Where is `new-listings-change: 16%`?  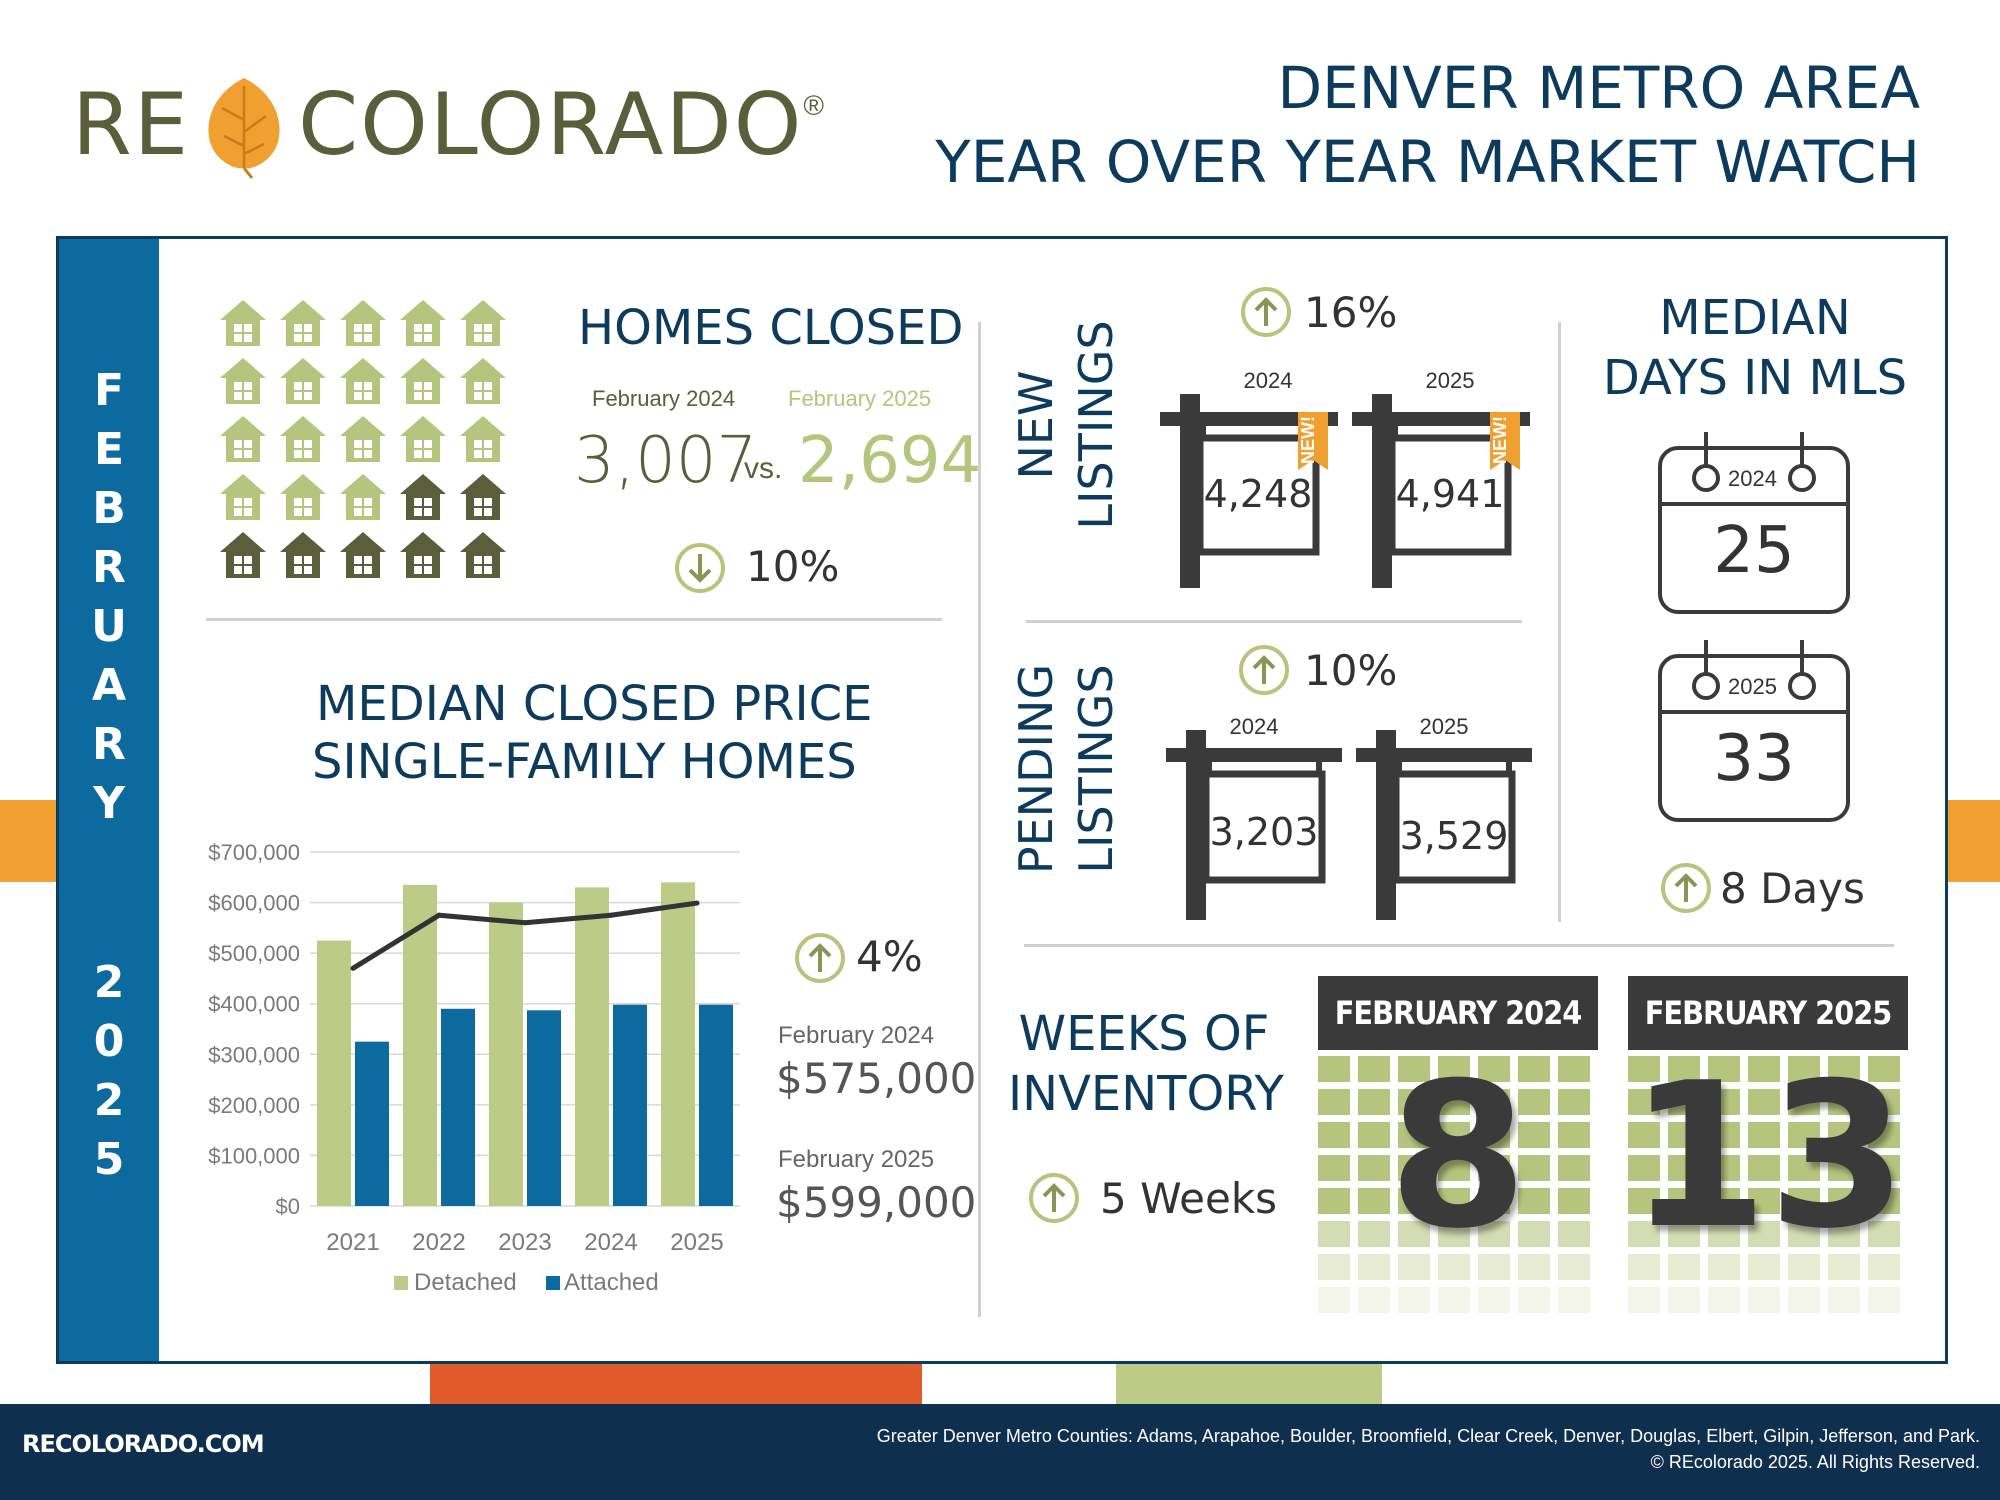 new-listings-change: 16% is located at coordinates (1351, 312).